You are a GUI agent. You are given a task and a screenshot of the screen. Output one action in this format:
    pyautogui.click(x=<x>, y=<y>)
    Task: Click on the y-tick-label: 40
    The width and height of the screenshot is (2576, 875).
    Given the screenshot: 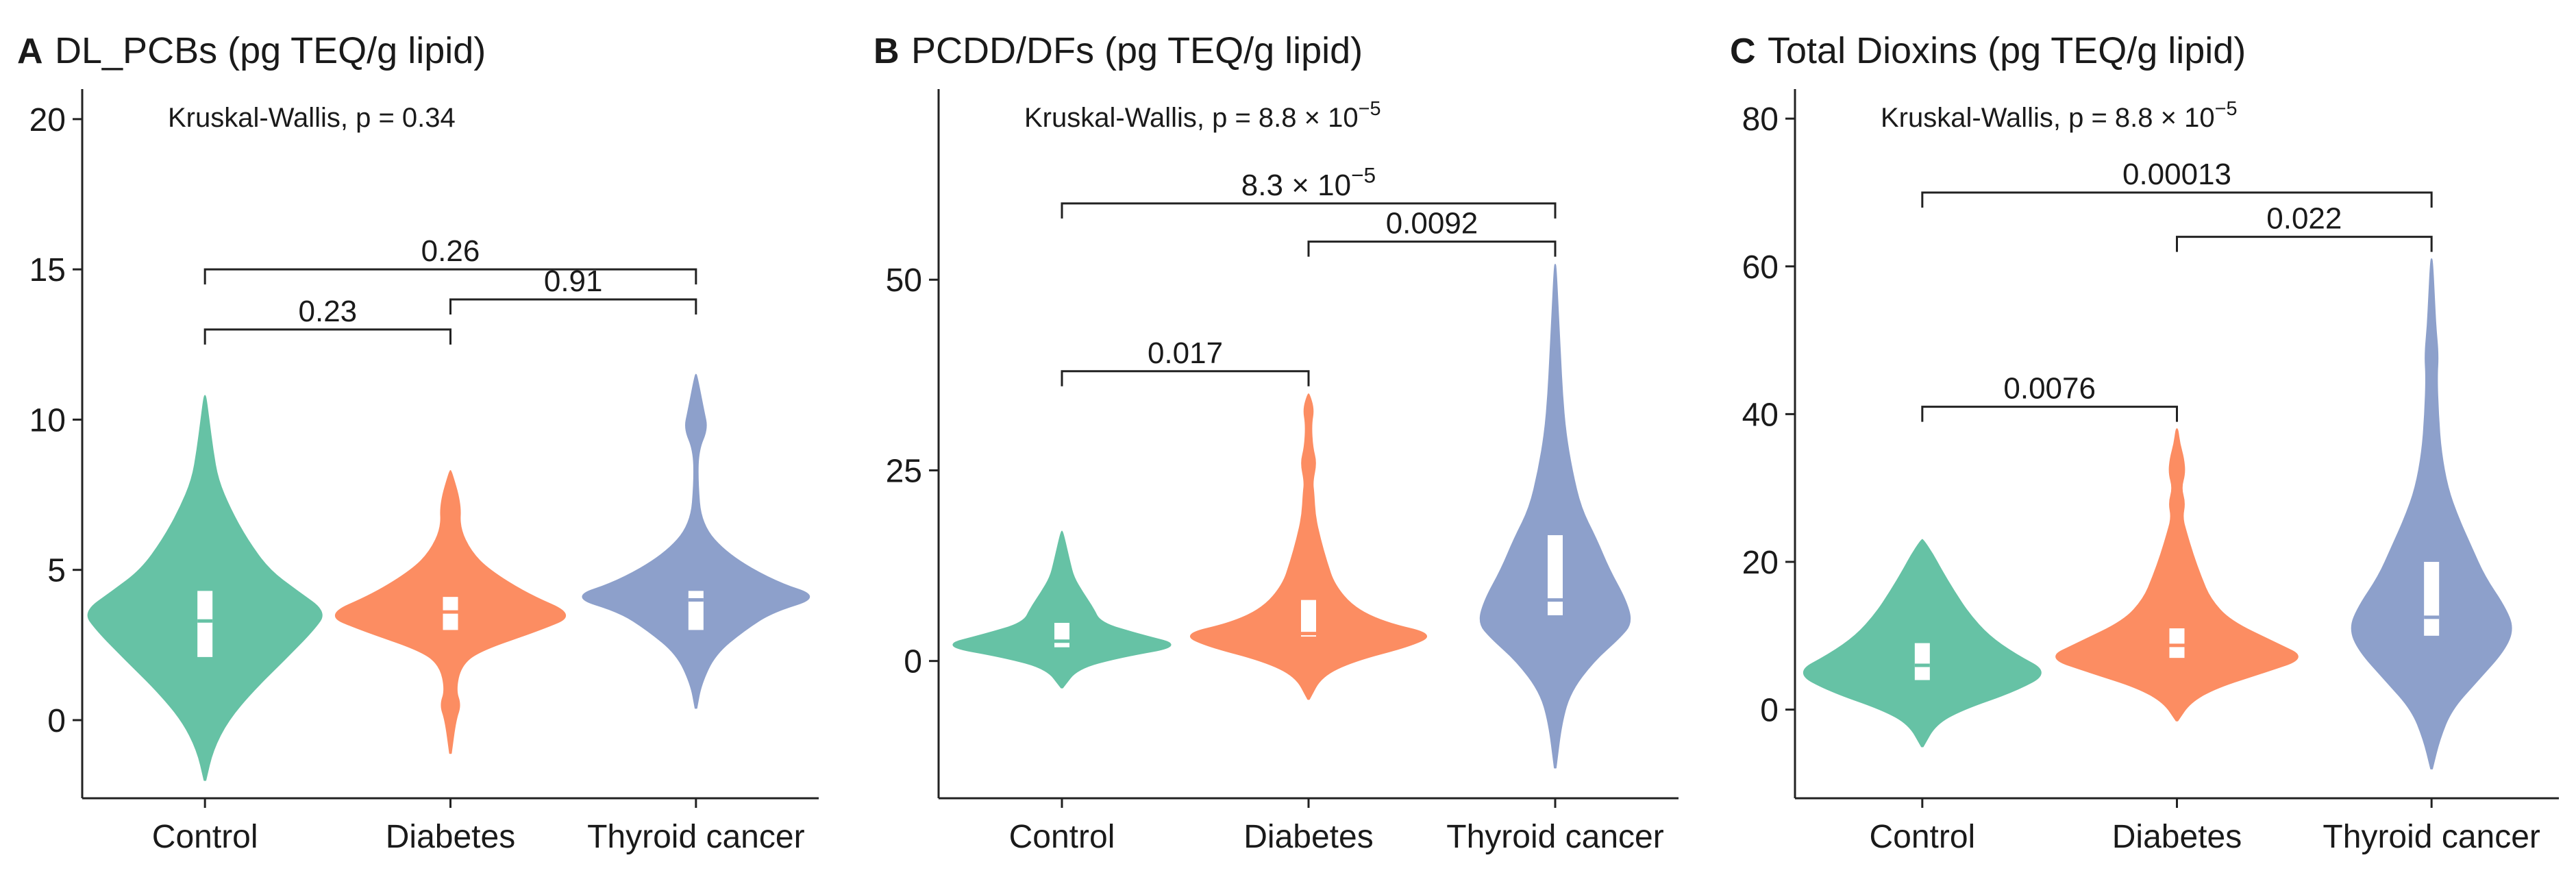 What is the action you would take?
    pyautogui.click(x=1760, y=415)
    